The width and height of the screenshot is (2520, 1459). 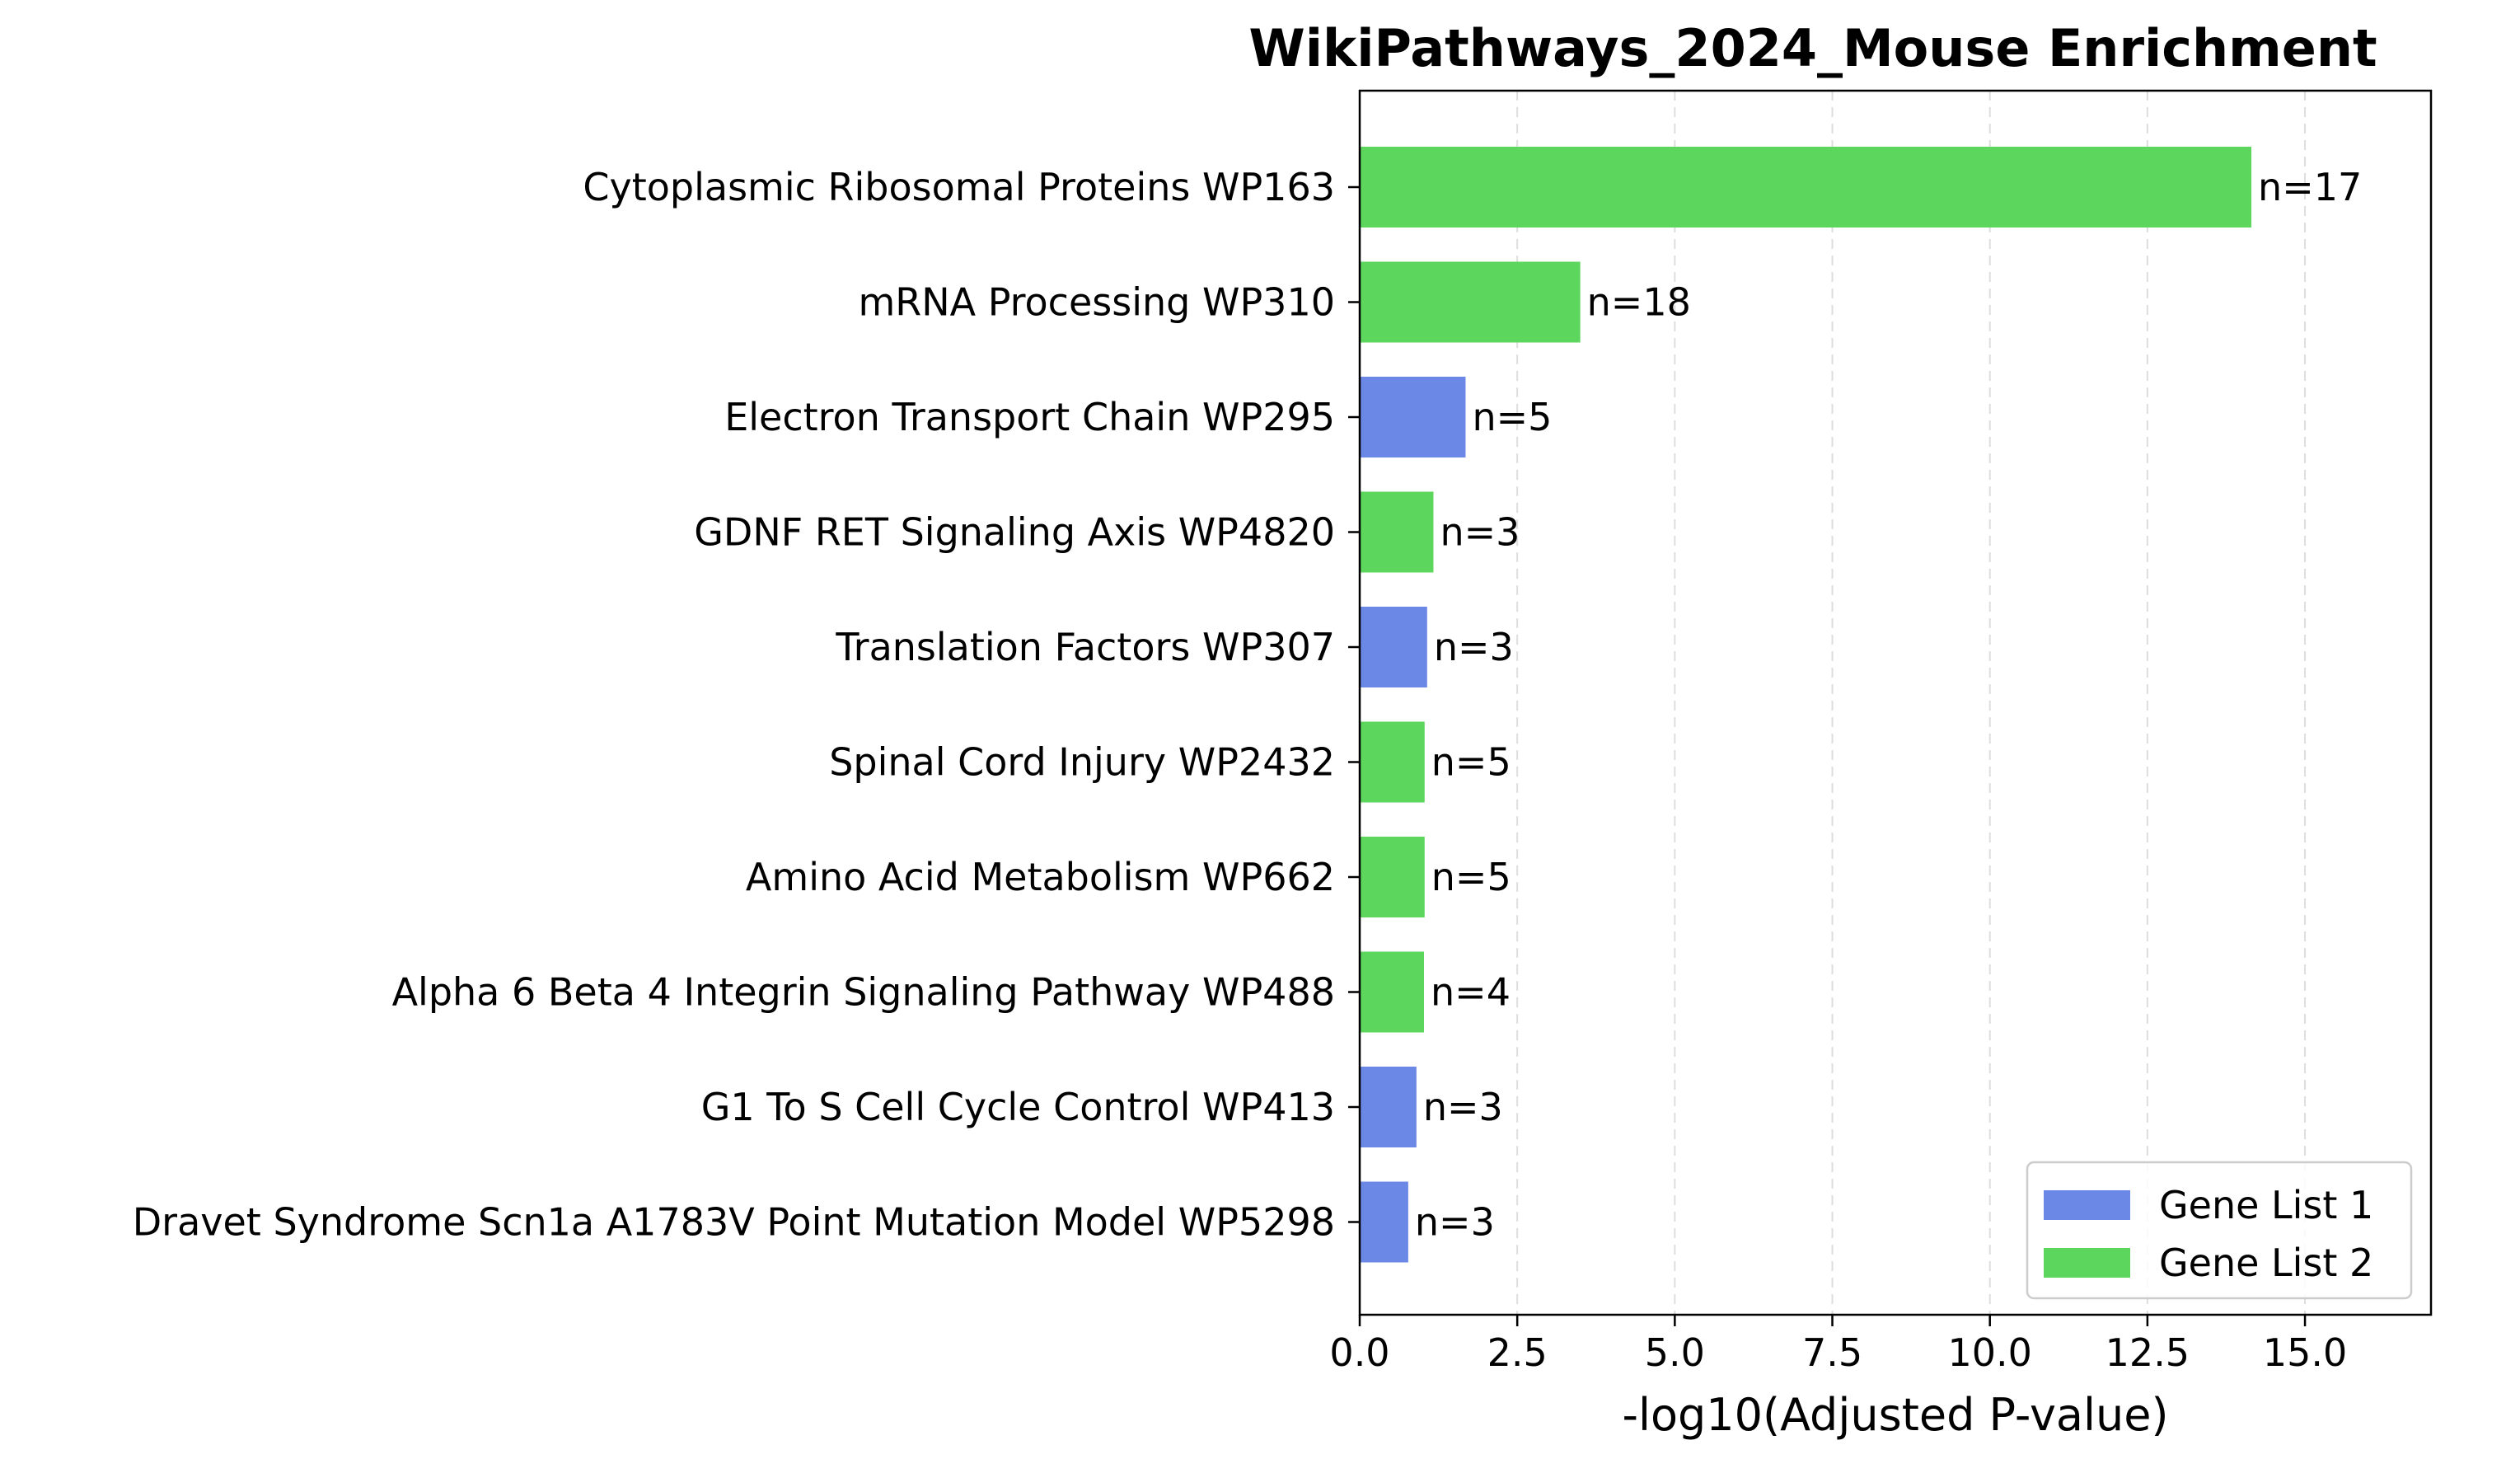 I want to click on count-label: n=17, so click(x=2310, y=187).